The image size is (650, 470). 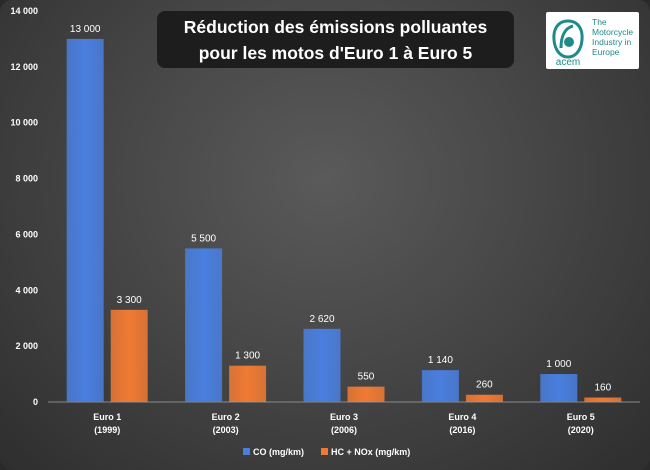 I want to click on x-category-label: Euro 3, so click(x=344, y=417).